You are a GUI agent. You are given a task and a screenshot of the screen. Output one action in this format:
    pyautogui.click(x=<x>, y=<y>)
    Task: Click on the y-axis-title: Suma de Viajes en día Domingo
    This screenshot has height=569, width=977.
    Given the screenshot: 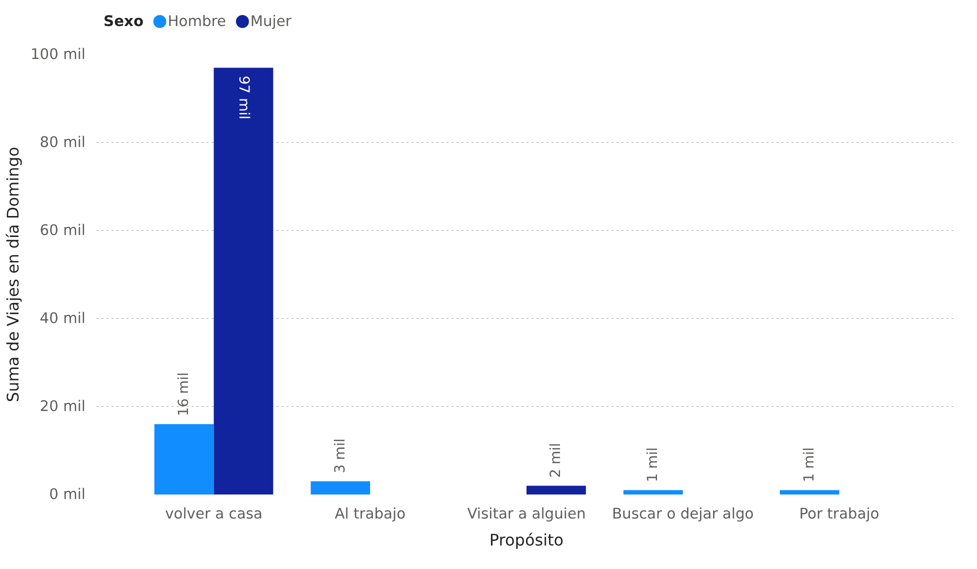 What is the action you would take?
    pyautogui.click(x=12, y=274)
    